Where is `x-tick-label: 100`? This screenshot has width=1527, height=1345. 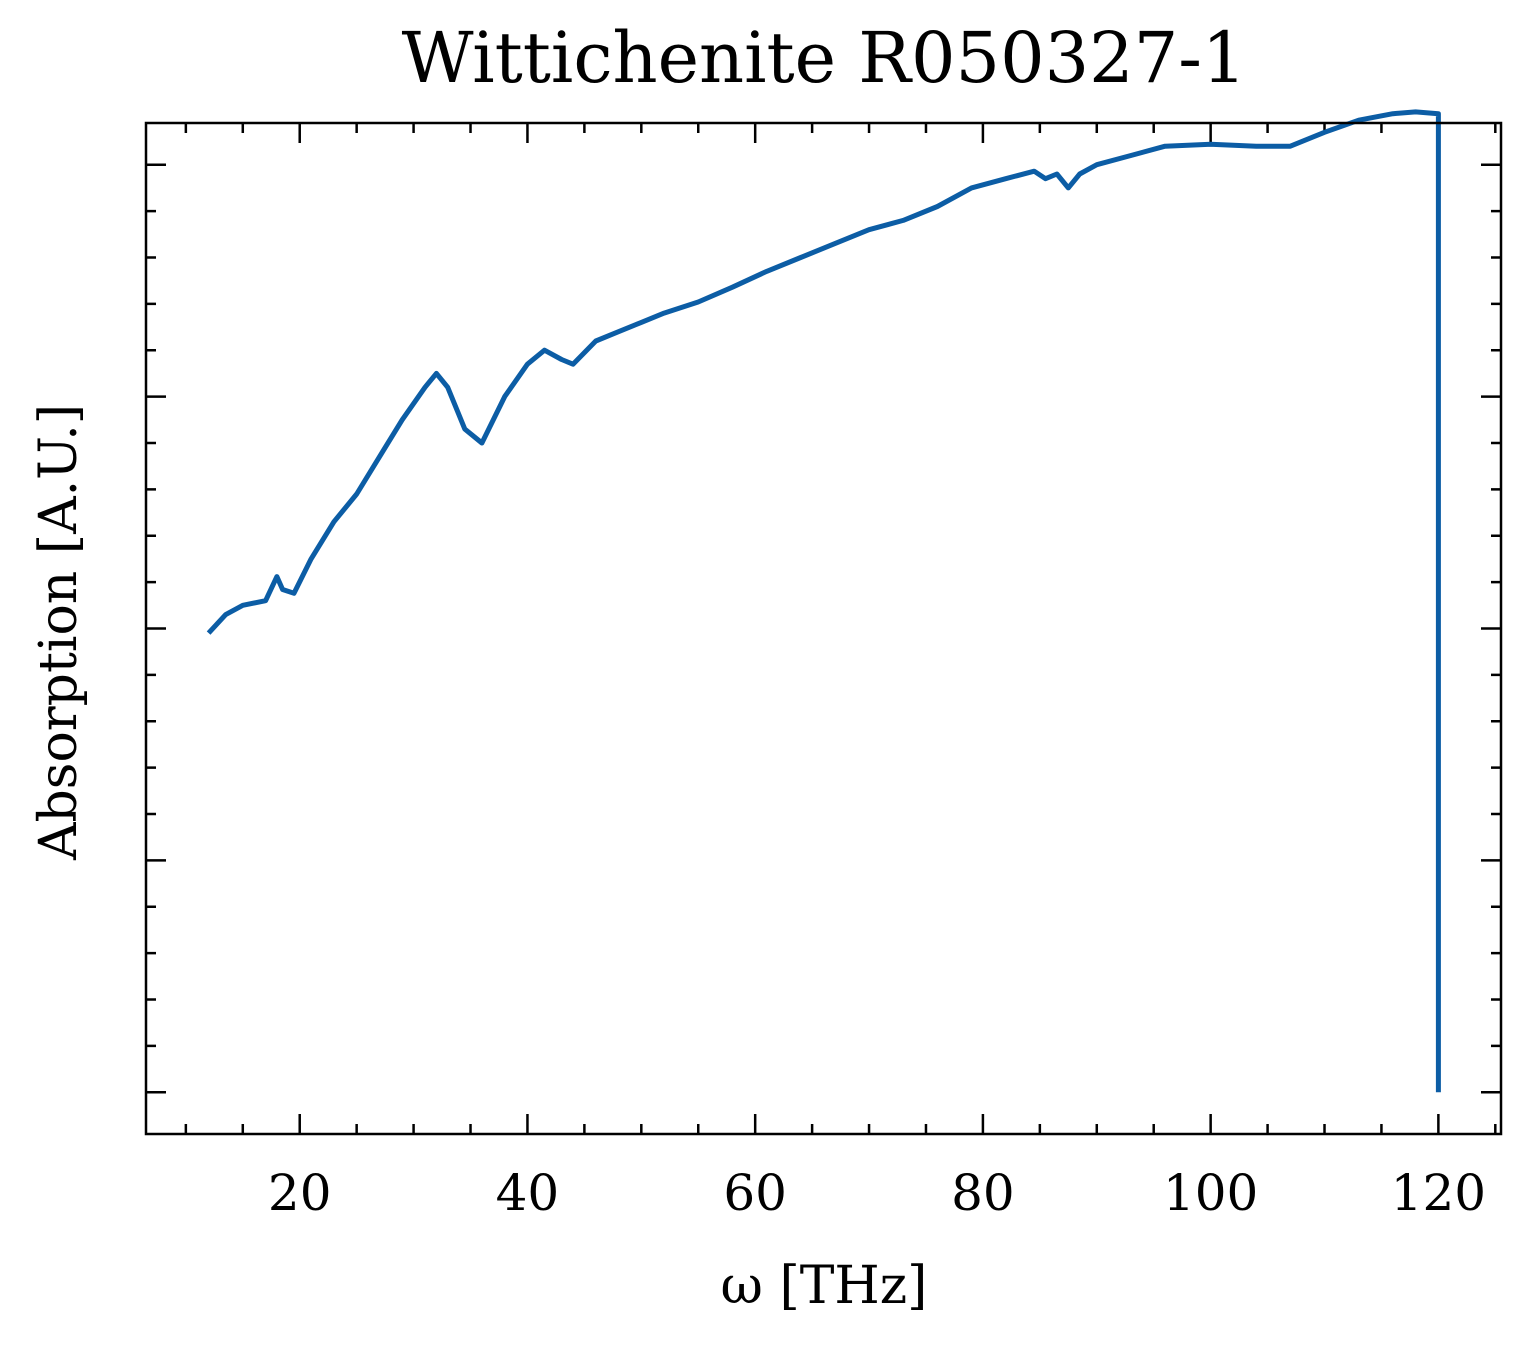
x-tick-label: 100 is located at coordinates (1210, 1193).